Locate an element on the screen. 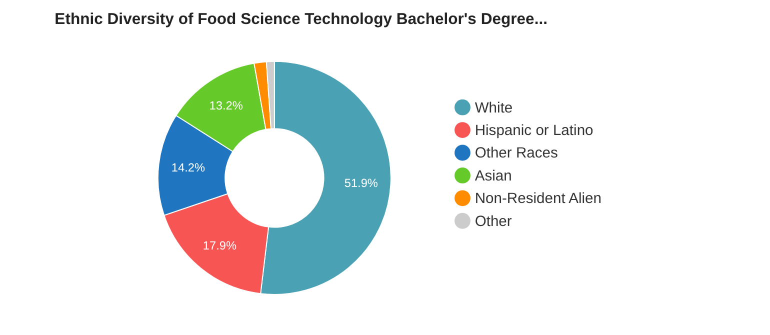  data-label: 14.2% is located at coordinates (188, 167).